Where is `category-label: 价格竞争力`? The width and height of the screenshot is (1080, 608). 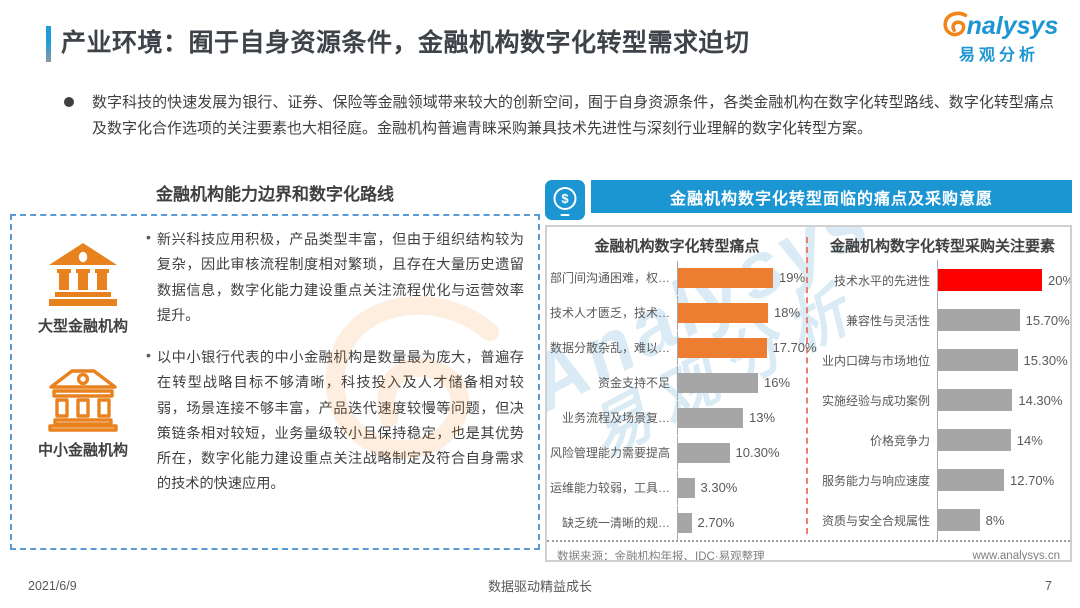 category-label: 价格竞争力 is located at coordinates (899, 440).